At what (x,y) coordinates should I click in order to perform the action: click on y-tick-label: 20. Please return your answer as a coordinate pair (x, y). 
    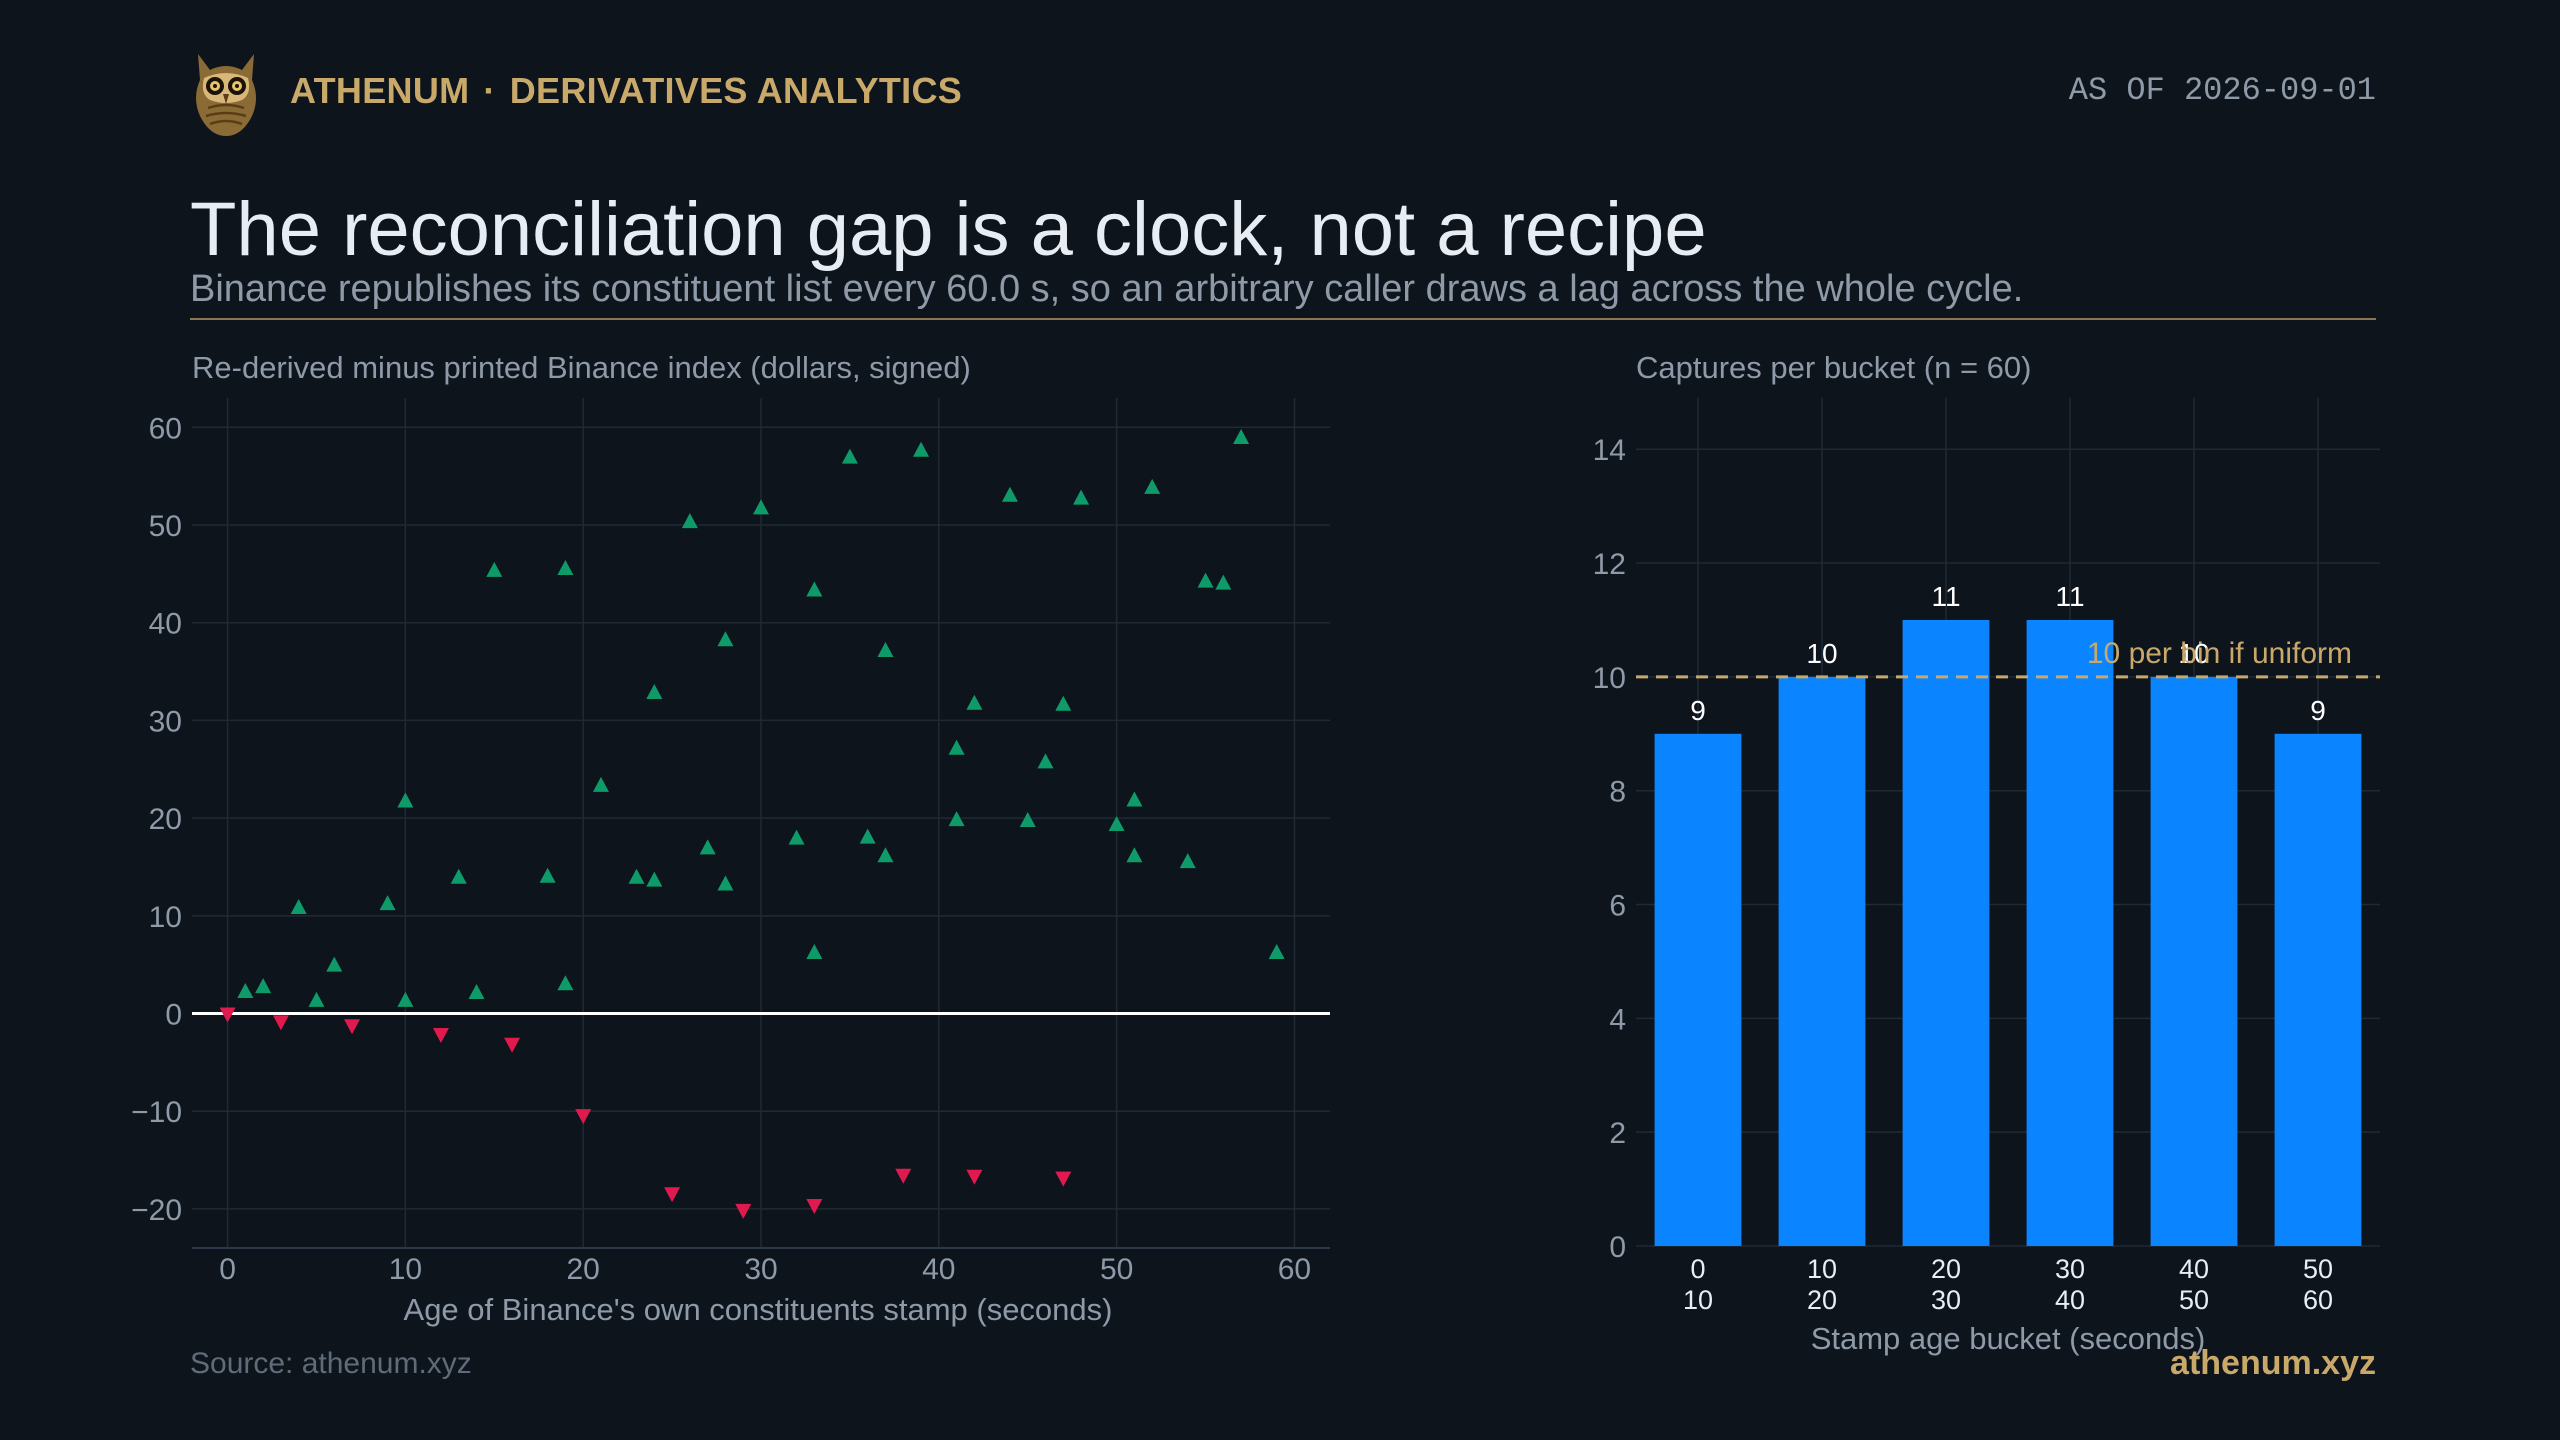
    Looking at the image, I should click on (165, 819).